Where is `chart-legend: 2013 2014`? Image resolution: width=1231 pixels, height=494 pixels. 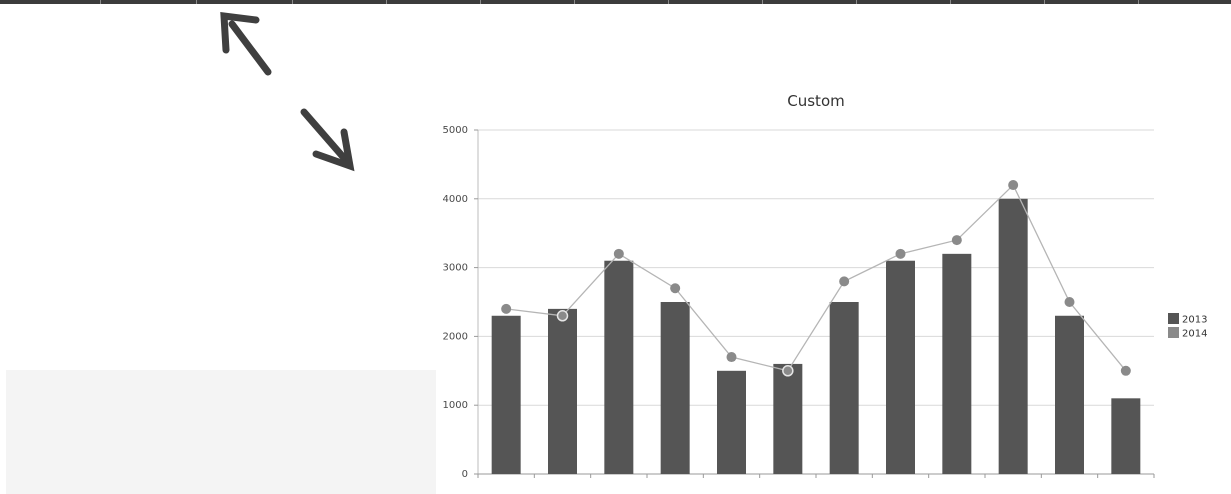 chart-legend: 2013 2014 is located at coordinates (1187, 326).